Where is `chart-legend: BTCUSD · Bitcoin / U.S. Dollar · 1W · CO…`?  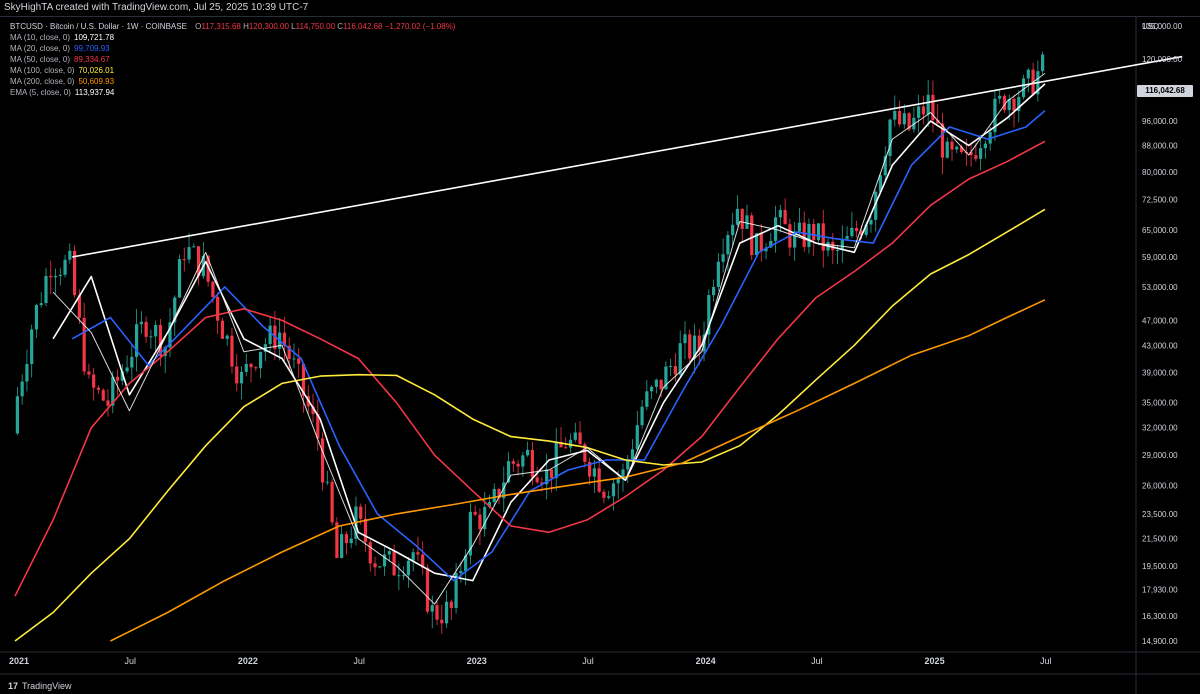
chart-legend: BTCUSD · Bitcoin / U.S. Dollar · 1W · CO… is located at coordinates (232, 59).